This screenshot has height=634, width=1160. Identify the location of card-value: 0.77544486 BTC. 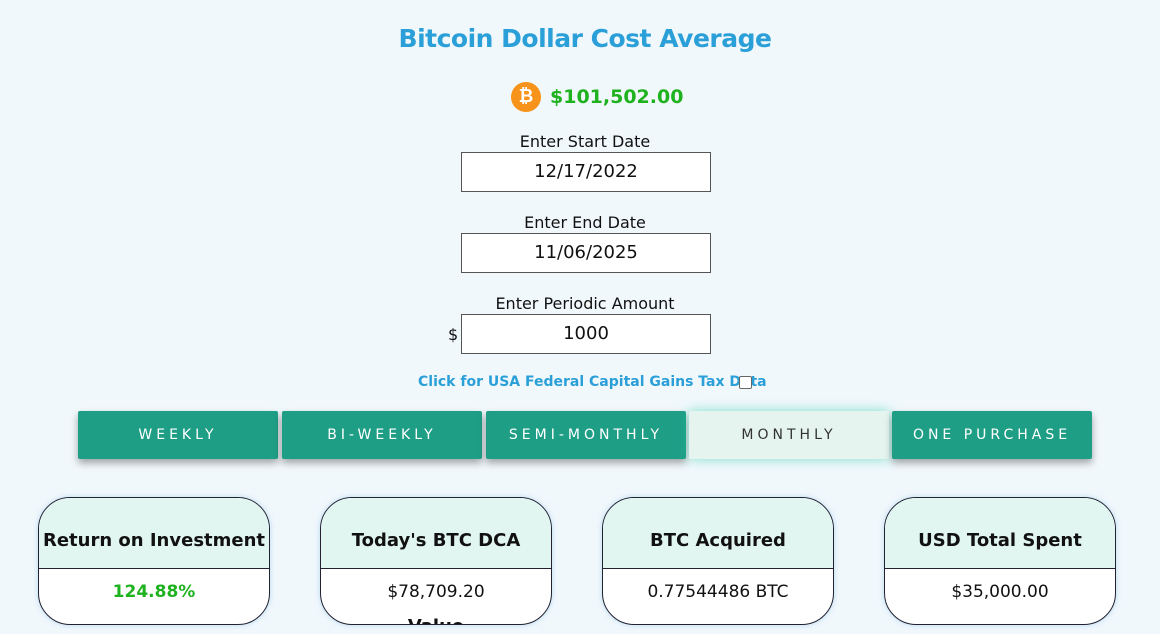
(718, 592).